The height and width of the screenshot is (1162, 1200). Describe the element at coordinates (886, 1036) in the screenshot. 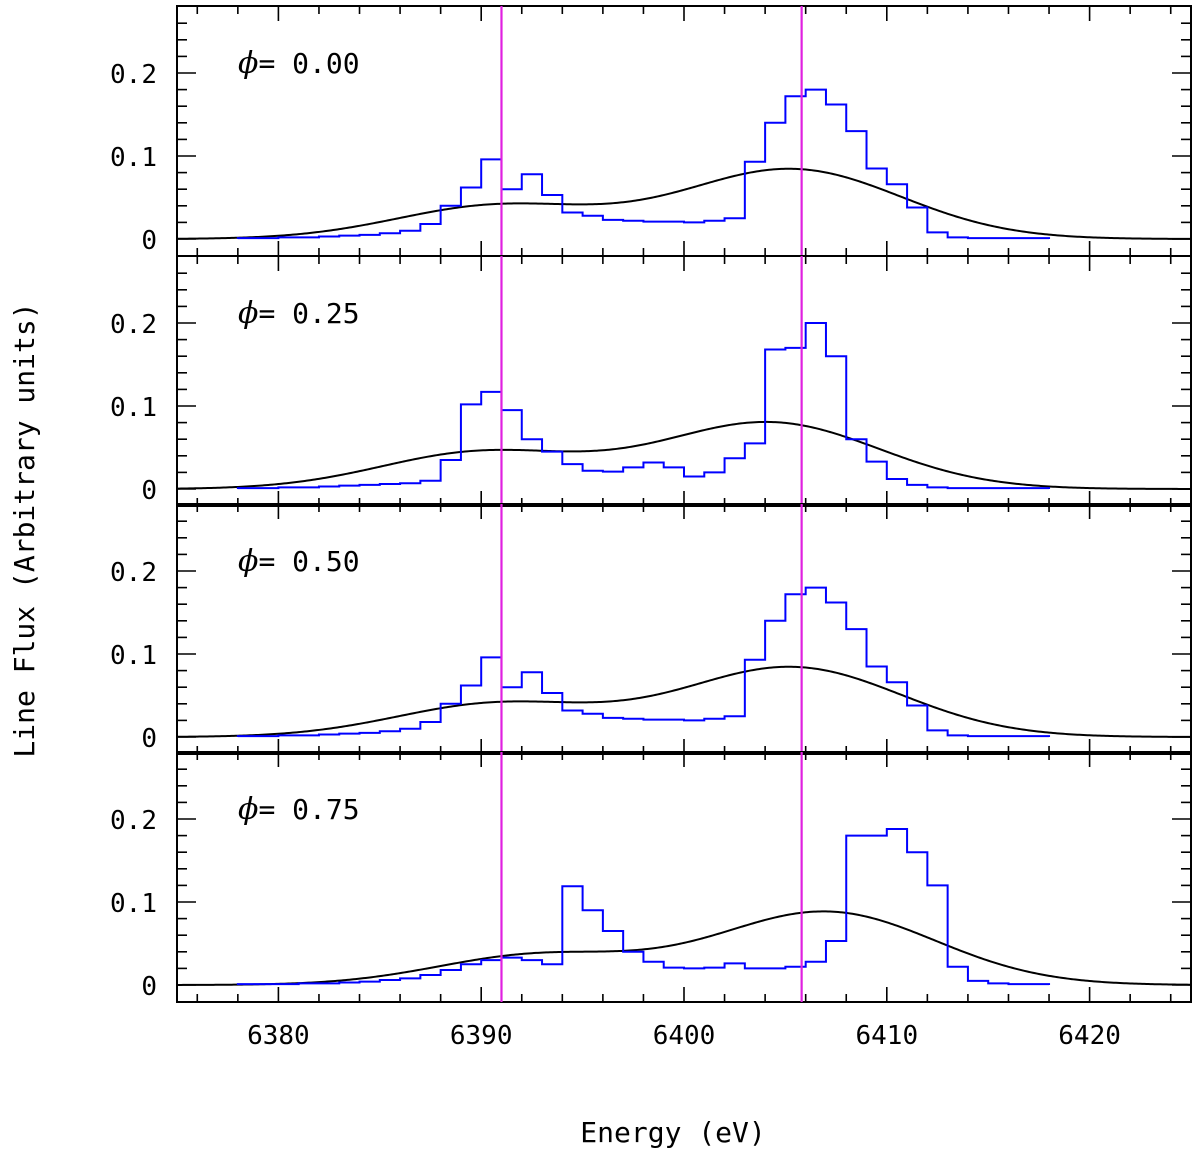

I see `x-tick-label: 6410` at that location.